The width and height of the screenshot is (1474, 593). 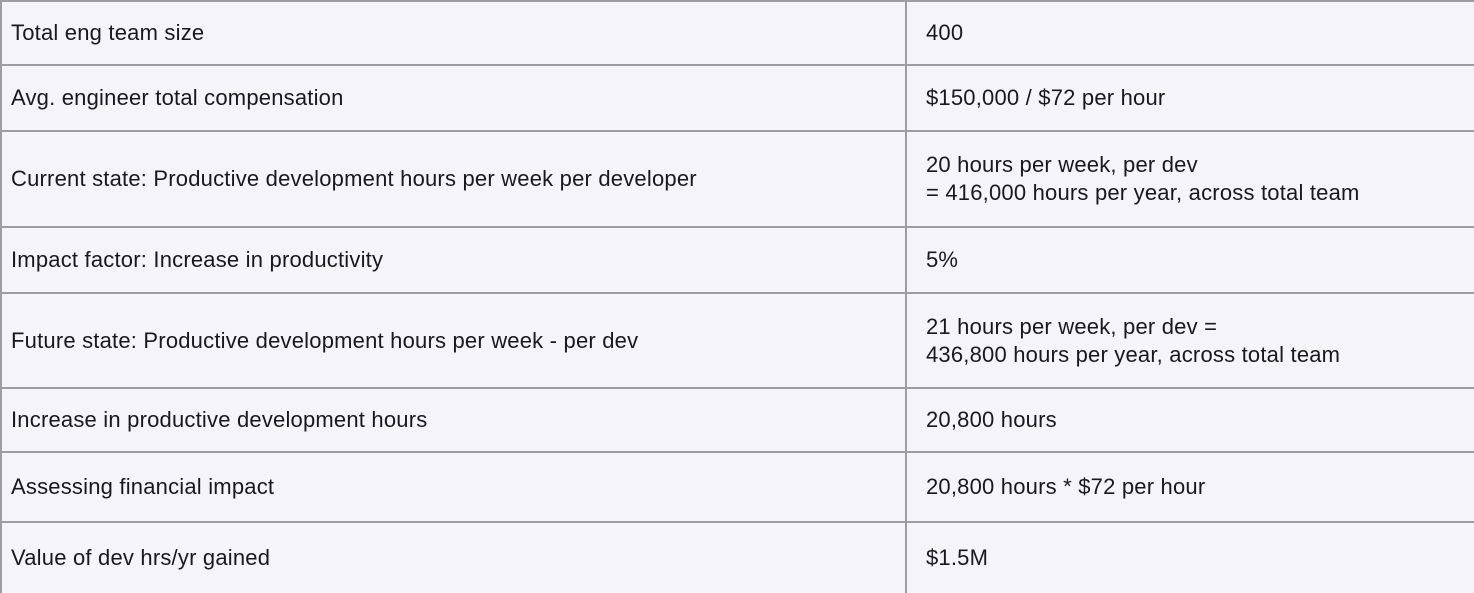 I want to click on table-row: Total eng team size 400, so click(x=737, y=33).